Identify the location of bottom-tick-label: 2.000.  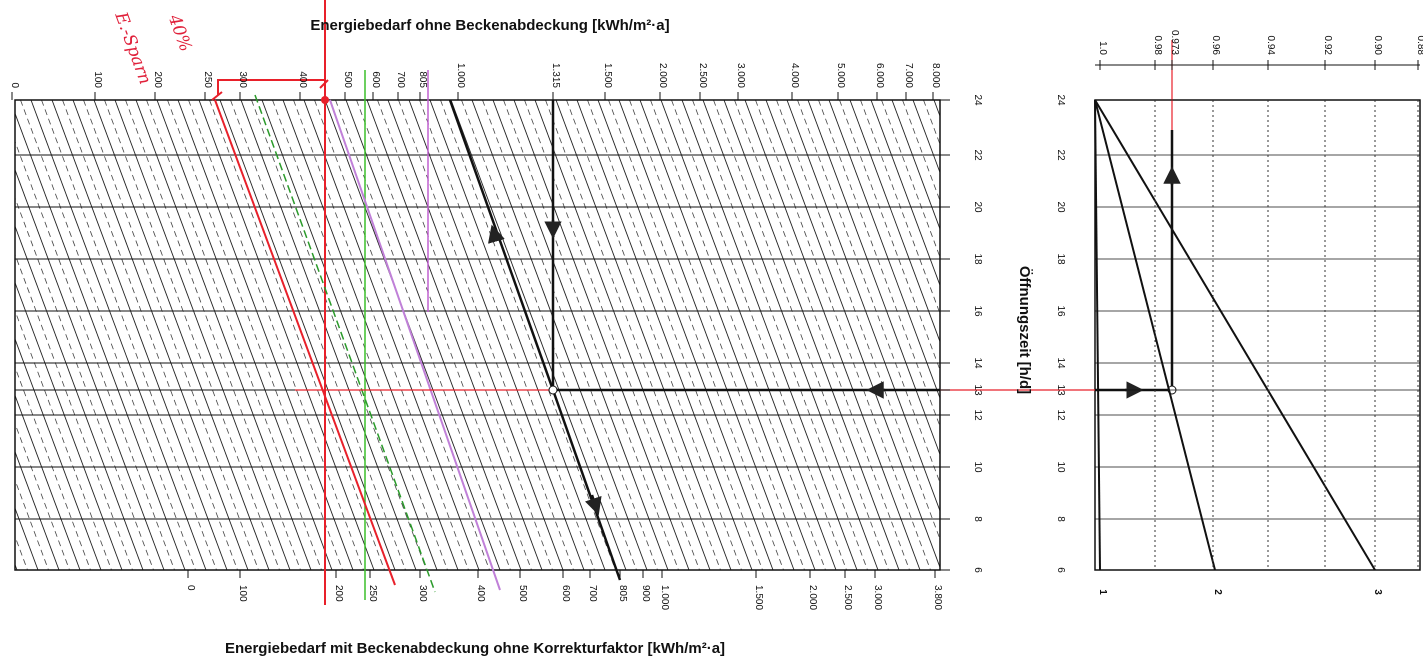
(812, 597).